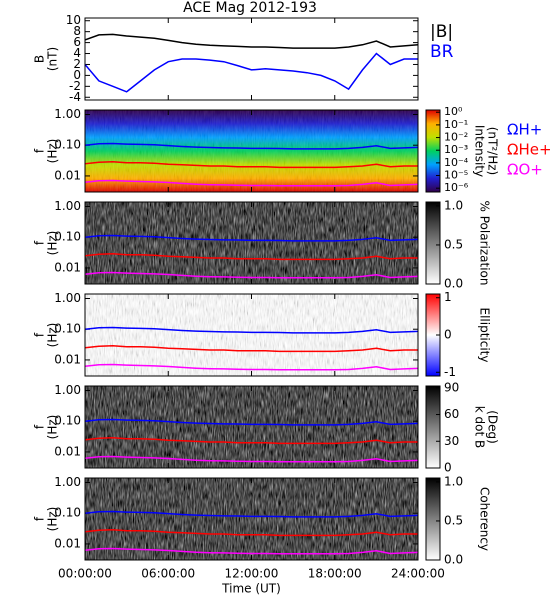 This screenshot has height=600, width=550. What do you see at coordinates (77, 53) in the screenshot?
I see `y-tick-label: 4` at bounding box center [77, 53].